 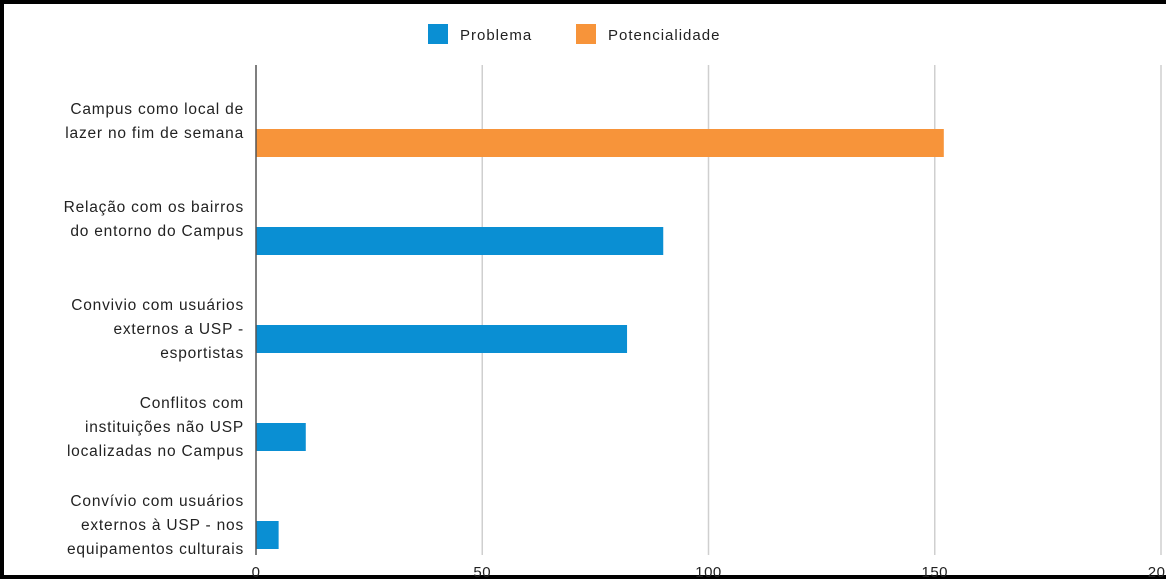 What do you see at coordinates (664, 35) in the screenshot?
I see `legend-label: Potencialidade` at bounding box center [664, 35].